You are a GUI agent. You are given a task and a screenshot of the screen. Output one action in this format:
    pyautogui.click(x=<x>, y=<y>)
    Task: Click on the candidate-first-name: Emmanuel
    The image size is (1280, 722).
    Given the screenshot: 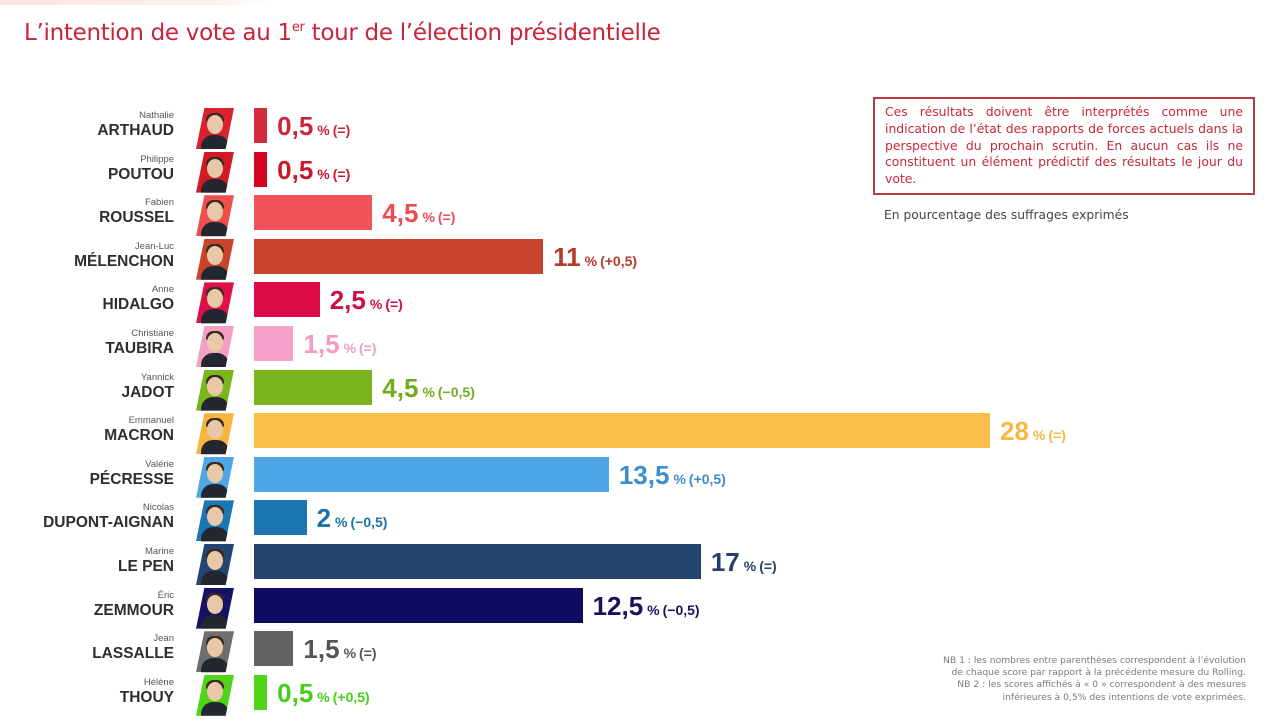 What is the action you would take?
    pyautogui.click(x=151, y=421)
    